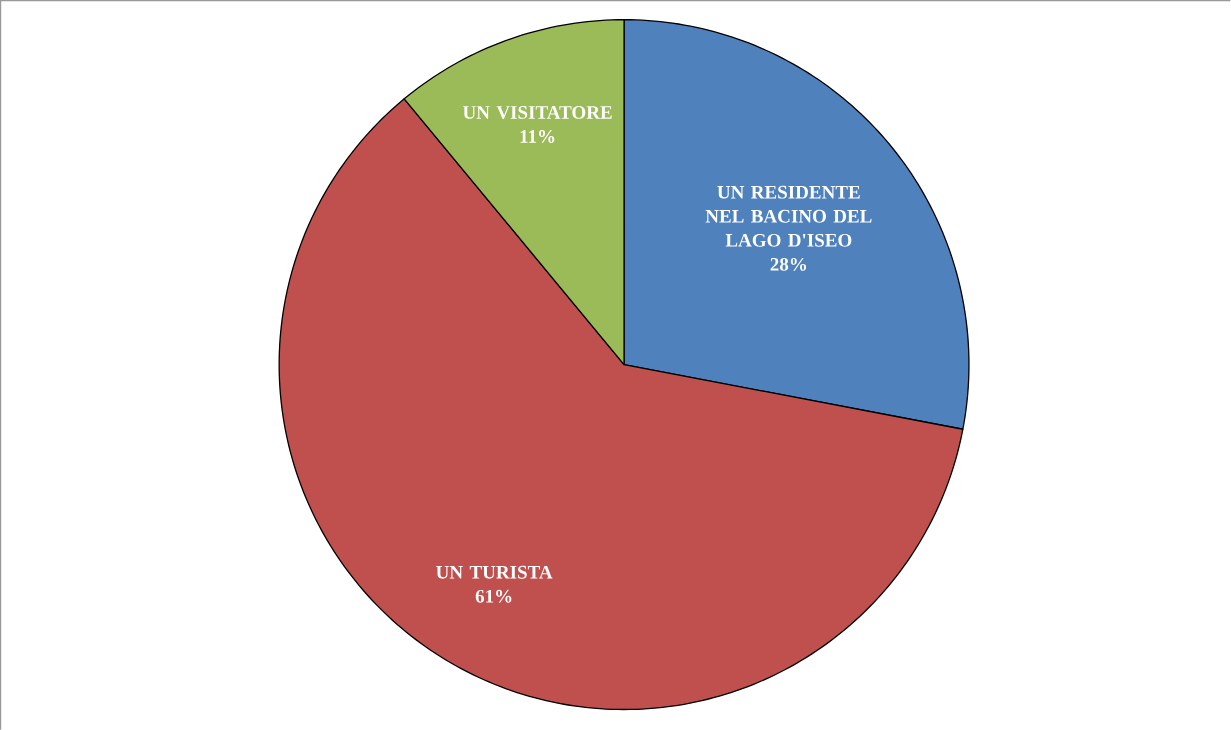 Image resolution: width=1231 pixels, height=730 pixels. What do you see at coordinates (537, 136) in the screenshot?
I see `data-label: 11%` at bounding box center [537, 136].